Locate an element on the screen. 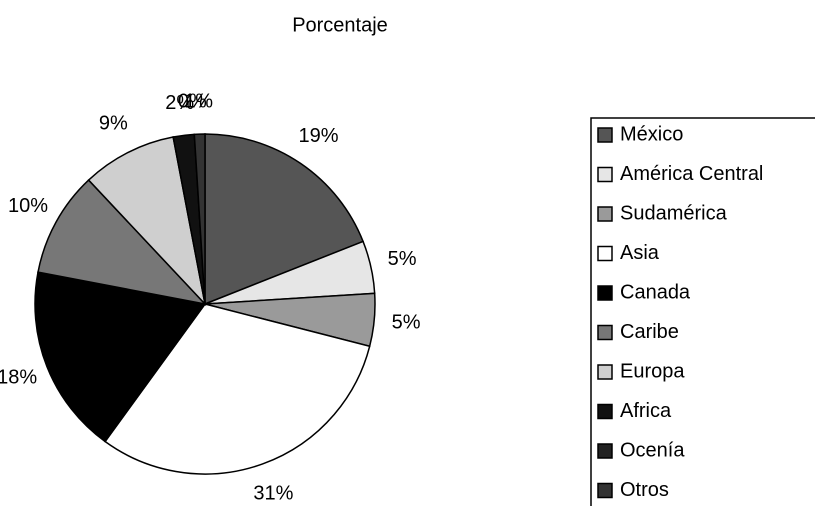 This screenshot has width=815, height=506. data-label: 9% is located at coordinates (113, 123).